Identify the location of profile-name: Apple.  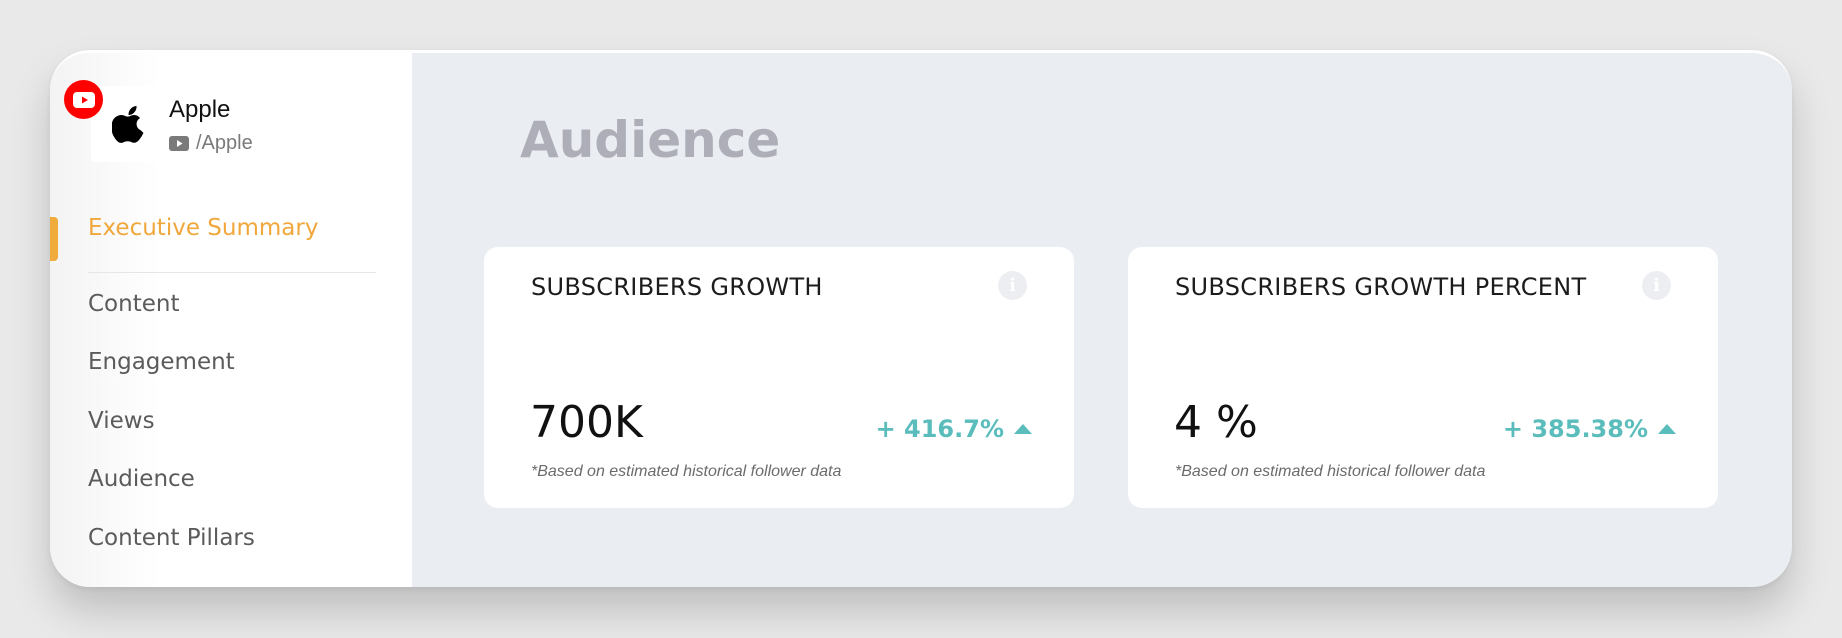
(200, 109).